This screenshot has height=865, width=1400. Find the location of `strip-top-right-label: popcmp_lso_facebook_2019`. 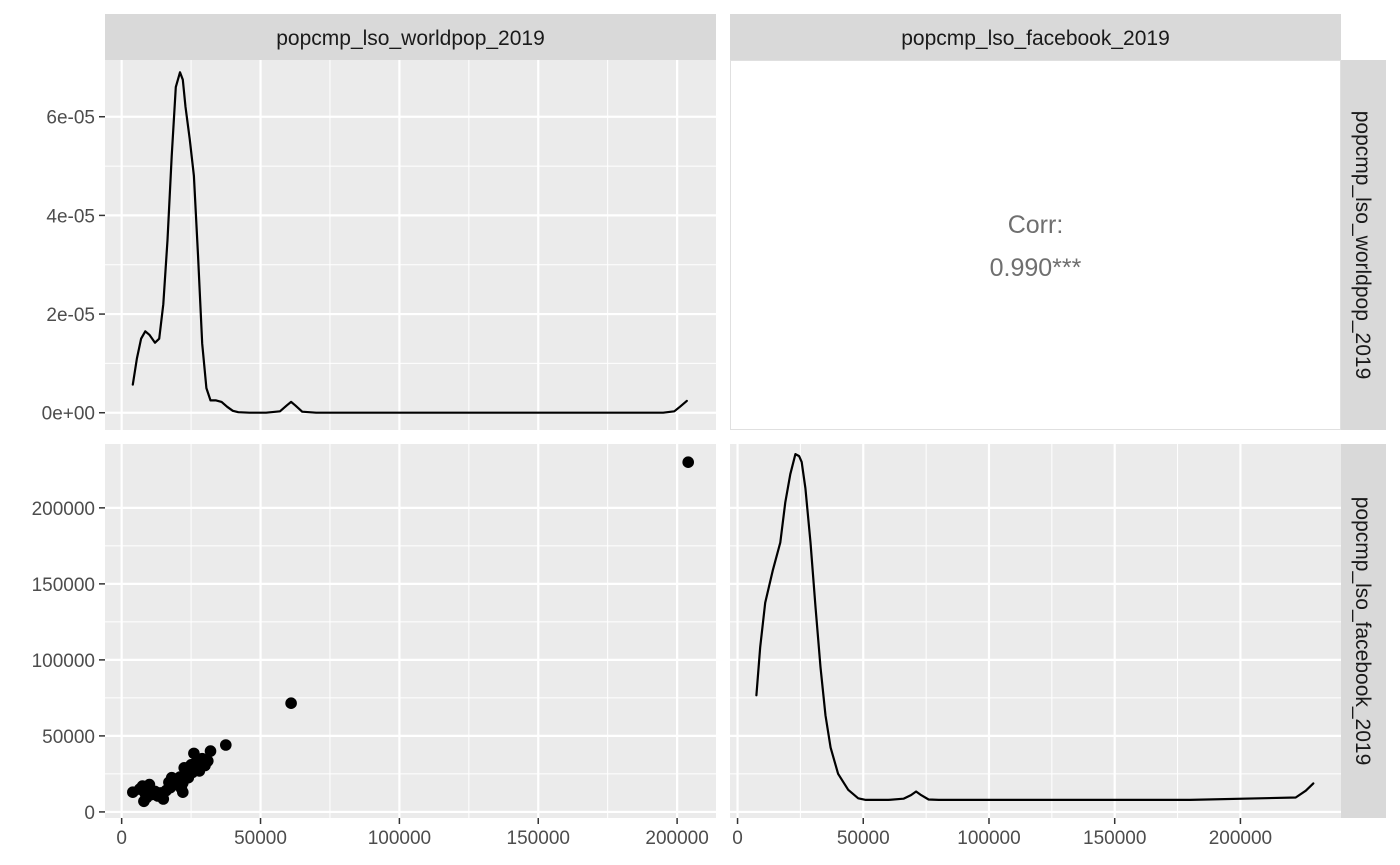

strip-top-right-label: popcmp_lso_facebook_2019 is located at coordinates (1035, 38).